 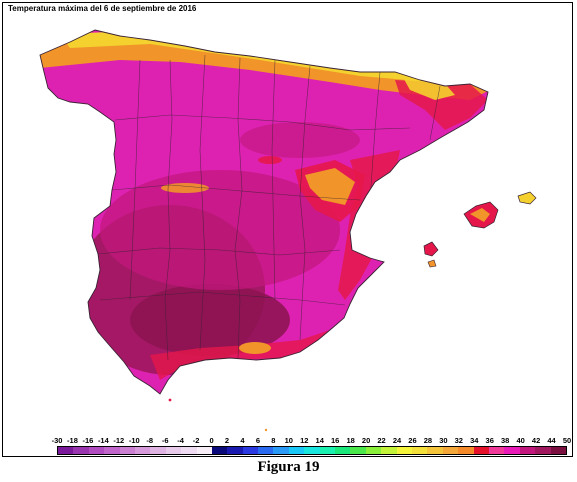 What do you see at coordinates (150, 440) in the screenshot?
I see `legend-label: -8` at bounding box center [150, 440].